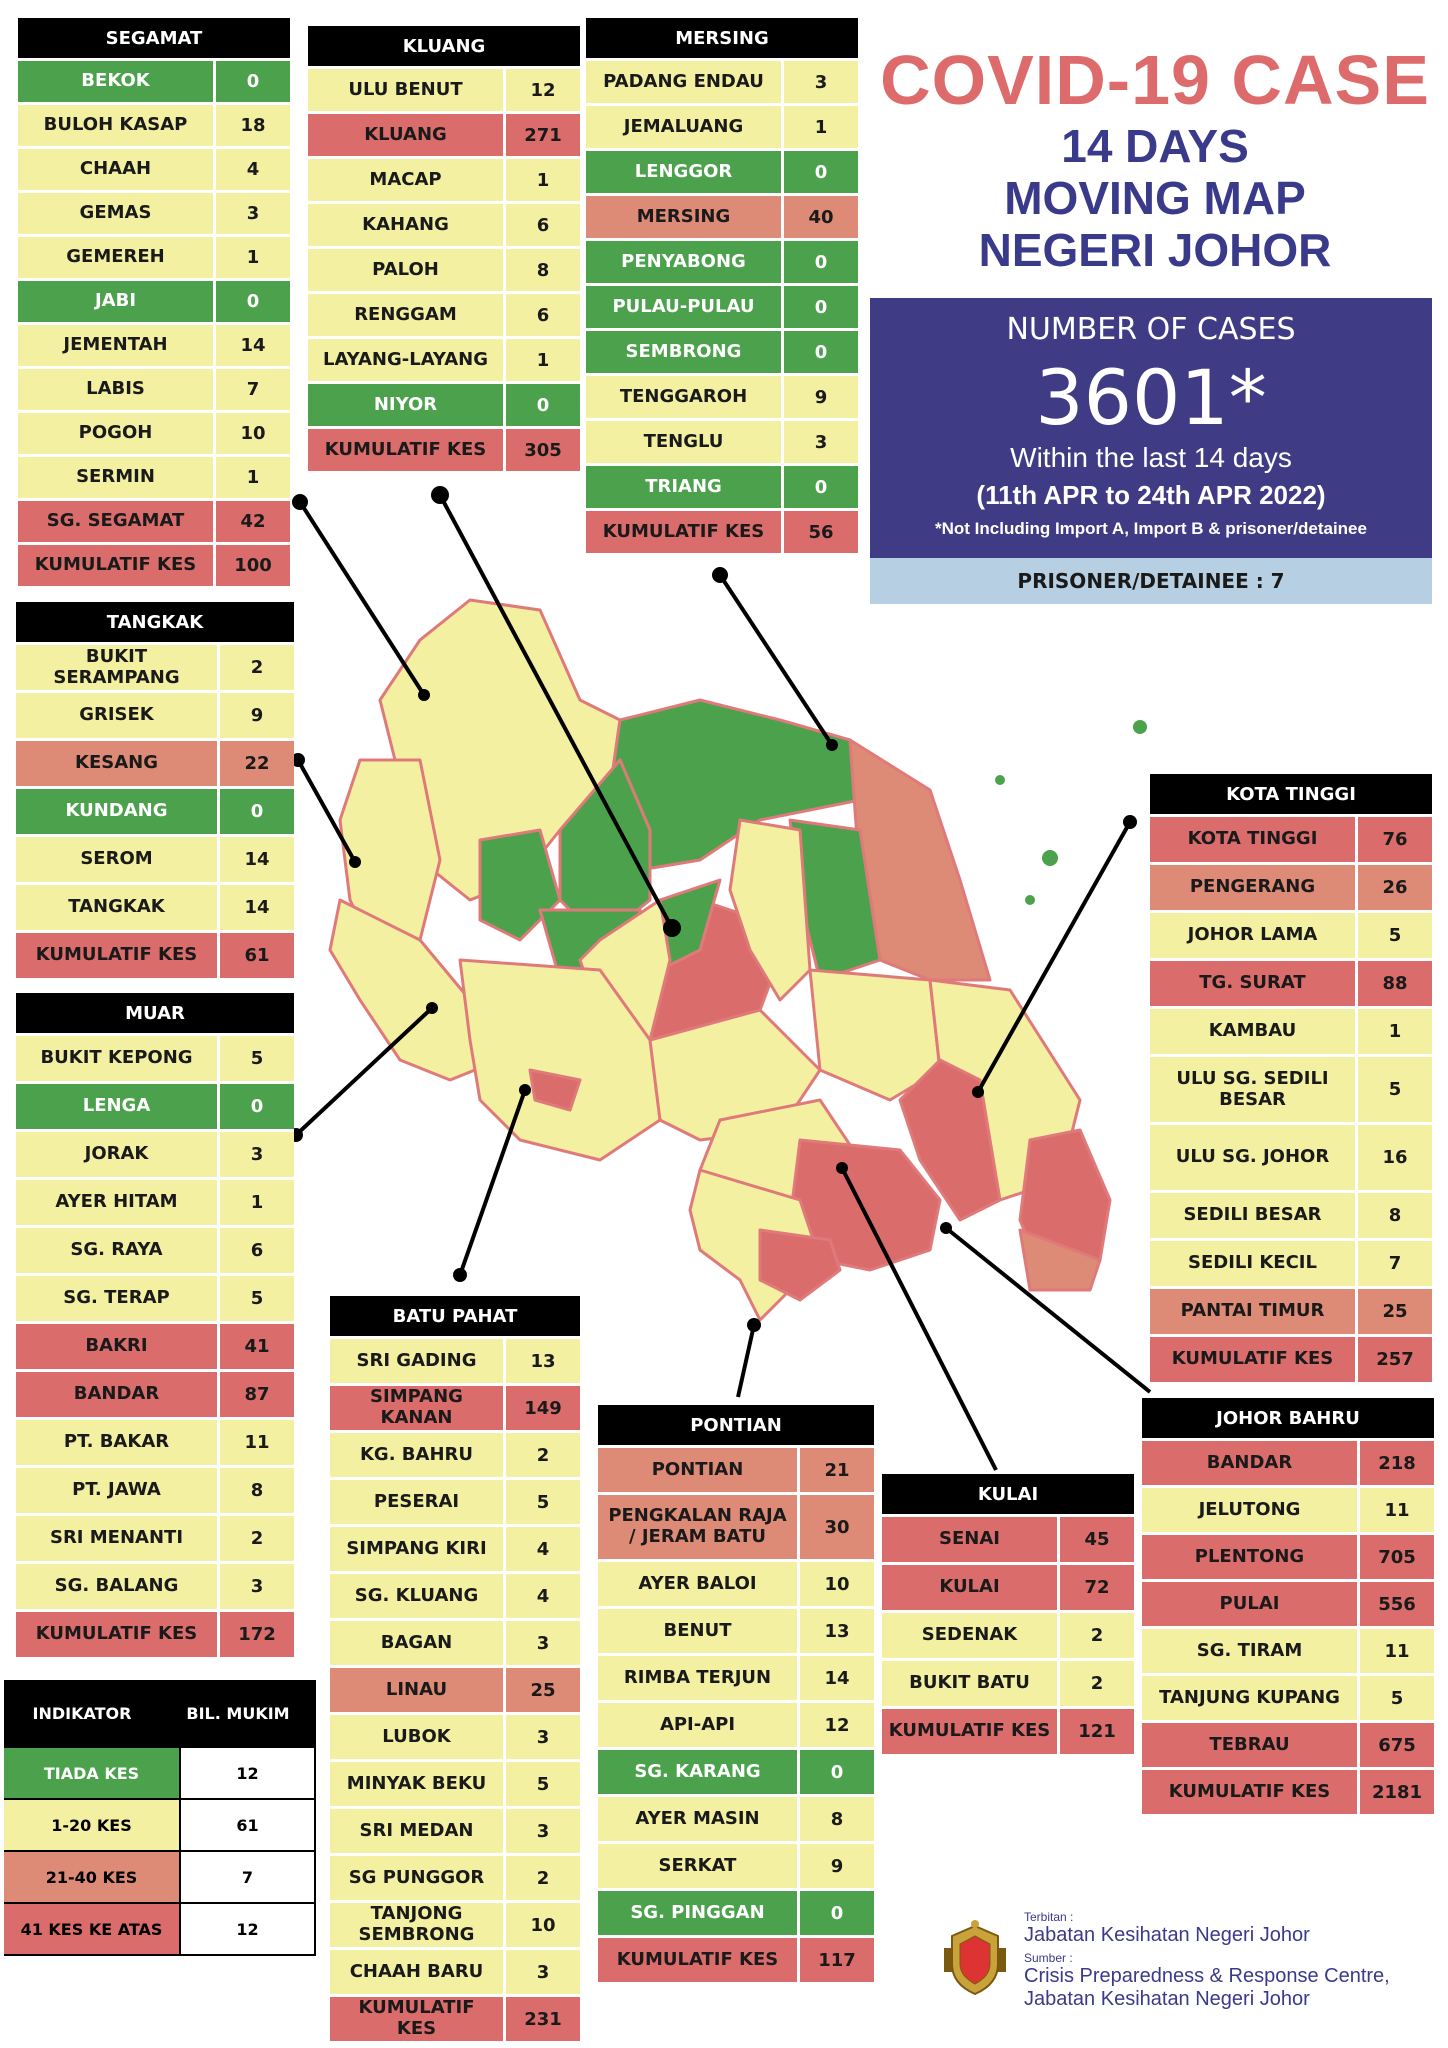 The width and height of the screenshot is (1448, 2048). Describe the element at coordinates (116, 1154) in the screenshot. I see `mukim-name: JORAK` at that location.